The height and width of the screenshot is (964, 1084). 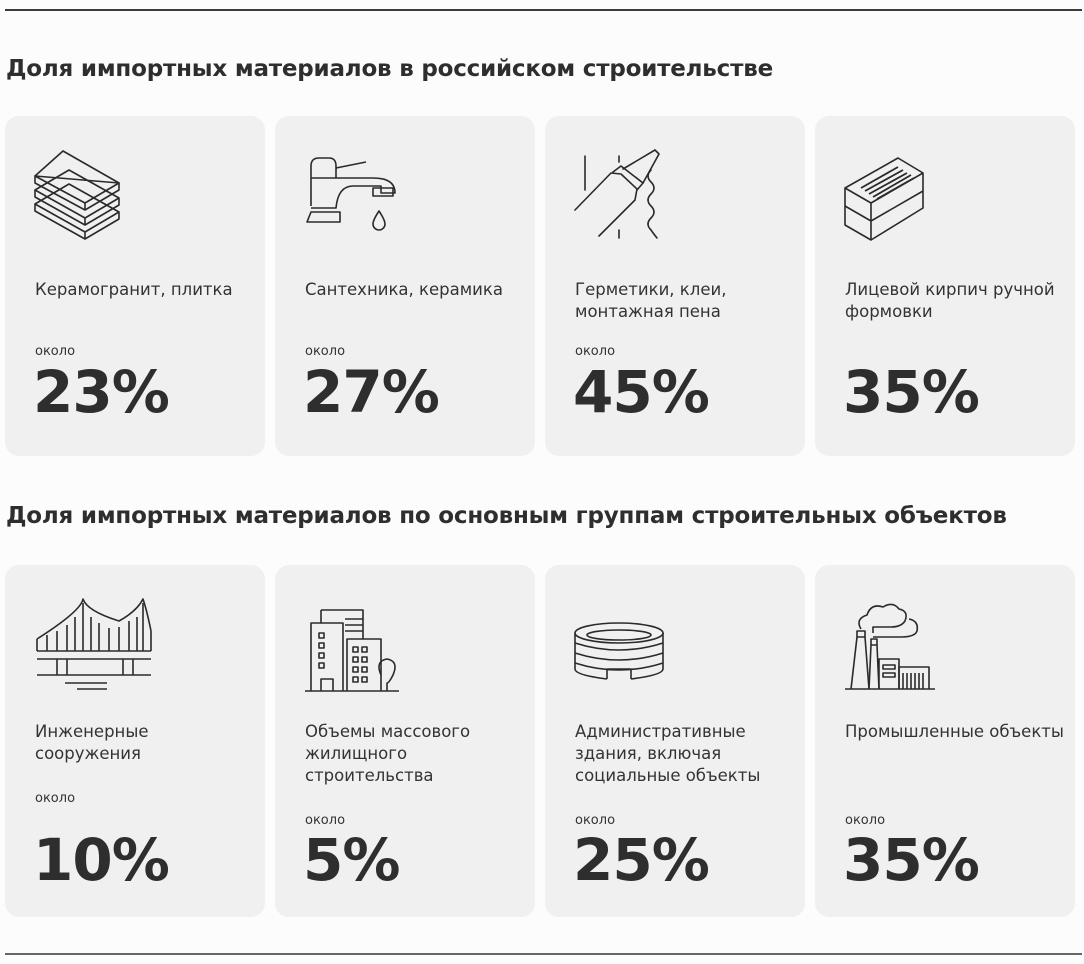 I want to click on percent-value: 45%, so click(x=641, y=392).